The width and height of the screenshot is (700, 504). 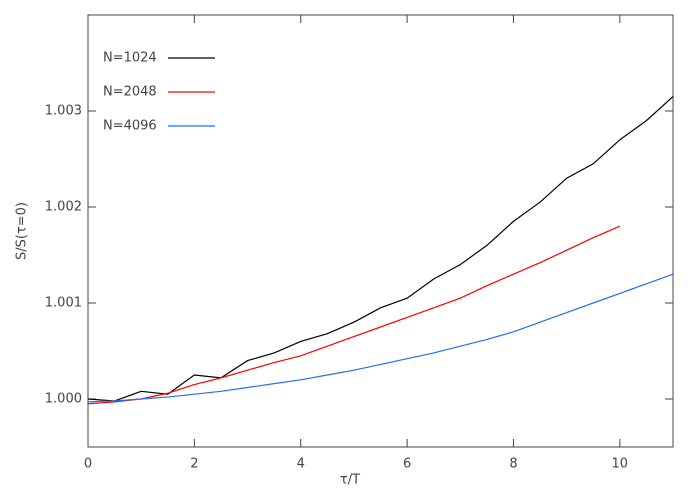 I want to click on x-tick-label: 0, so click(x=88, y=464).